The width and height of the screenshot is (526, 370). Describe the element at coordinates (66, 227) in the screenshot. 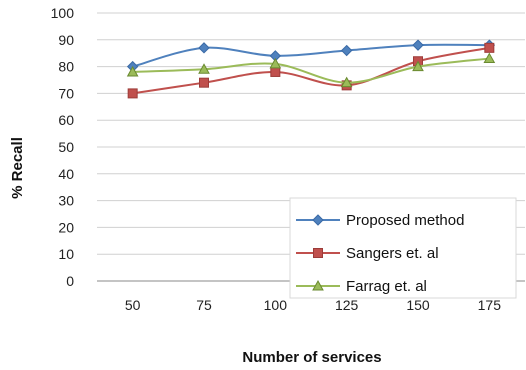

I see `y-tick-label-20: 20` at that location.